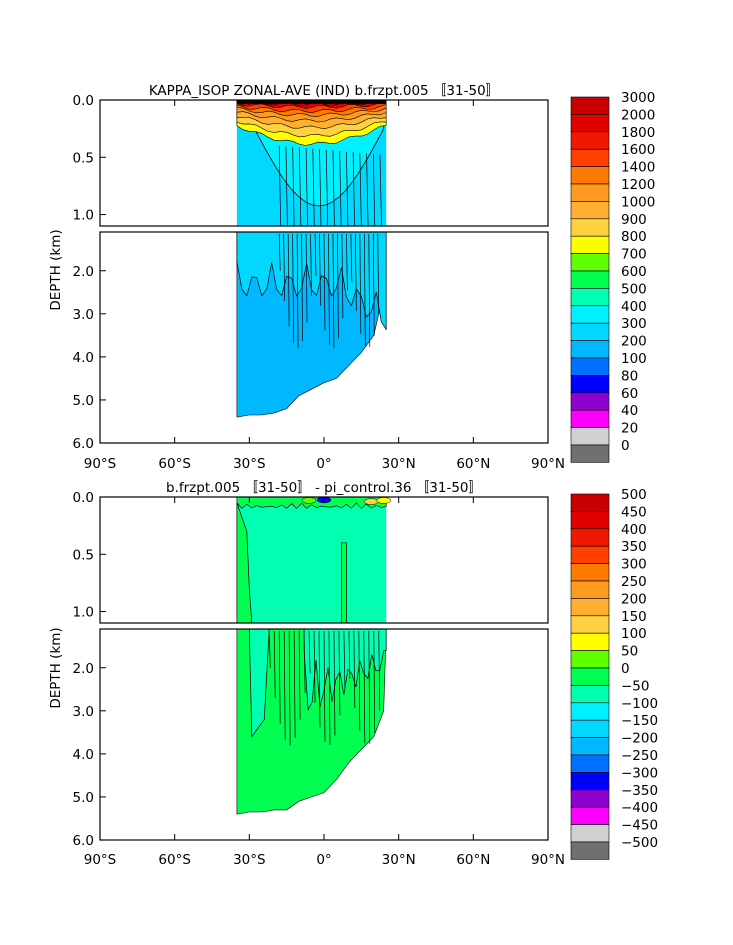  Describe the element at coordinates (639, 791) in the screenshot. I see `colorbar-label: −350` at that location.